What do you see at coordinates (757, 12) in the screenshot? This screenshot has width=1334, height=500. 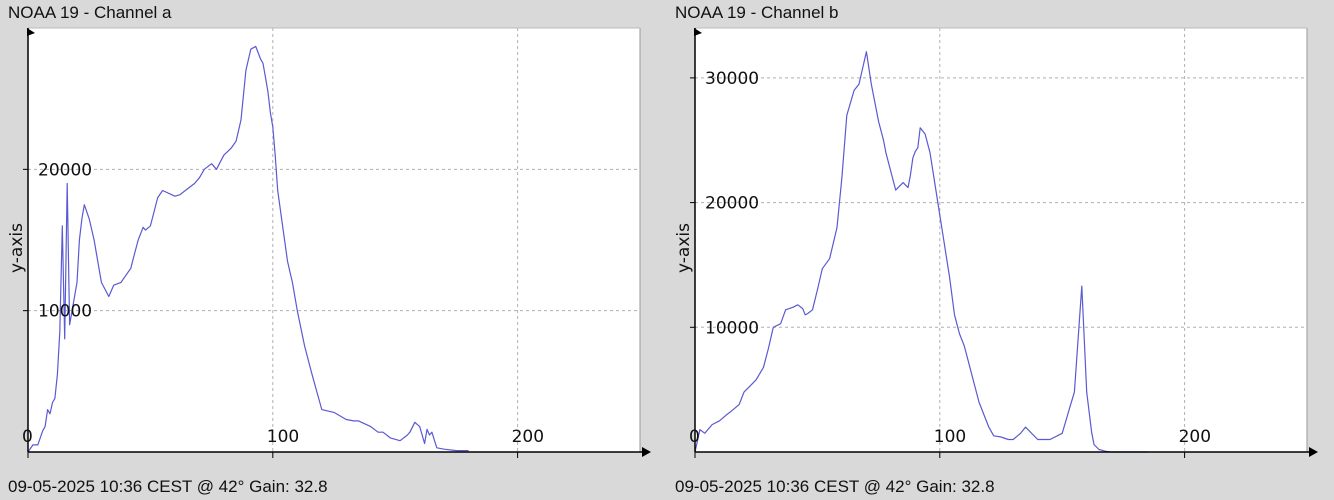 I see `chart-title: NOAA 19 - Channel b` at bounding box center [757, 12].